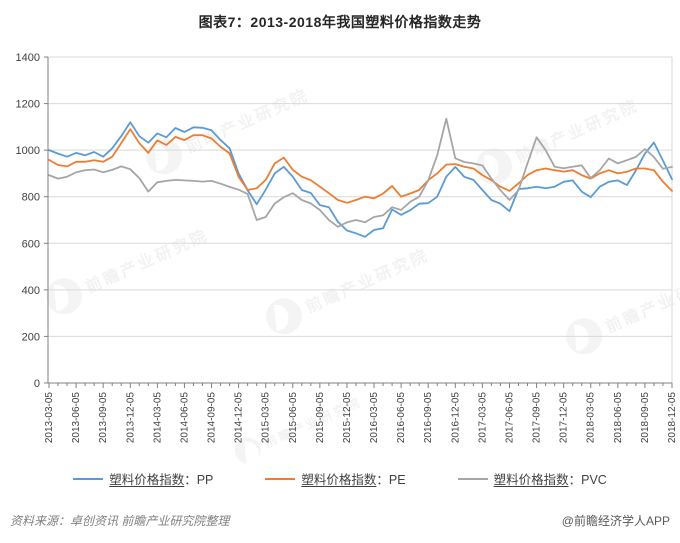  Describe the element at coordinates (239, 418) in the screenshot. I see `x-tick-label: 2014-12-05` at that location.